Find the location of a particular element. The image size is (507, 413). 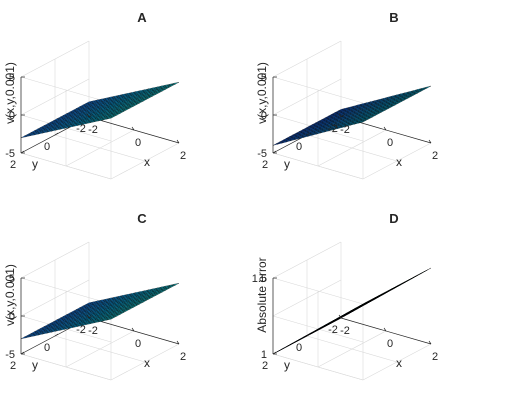

panel-title: D is located at coordinates (393, 218).